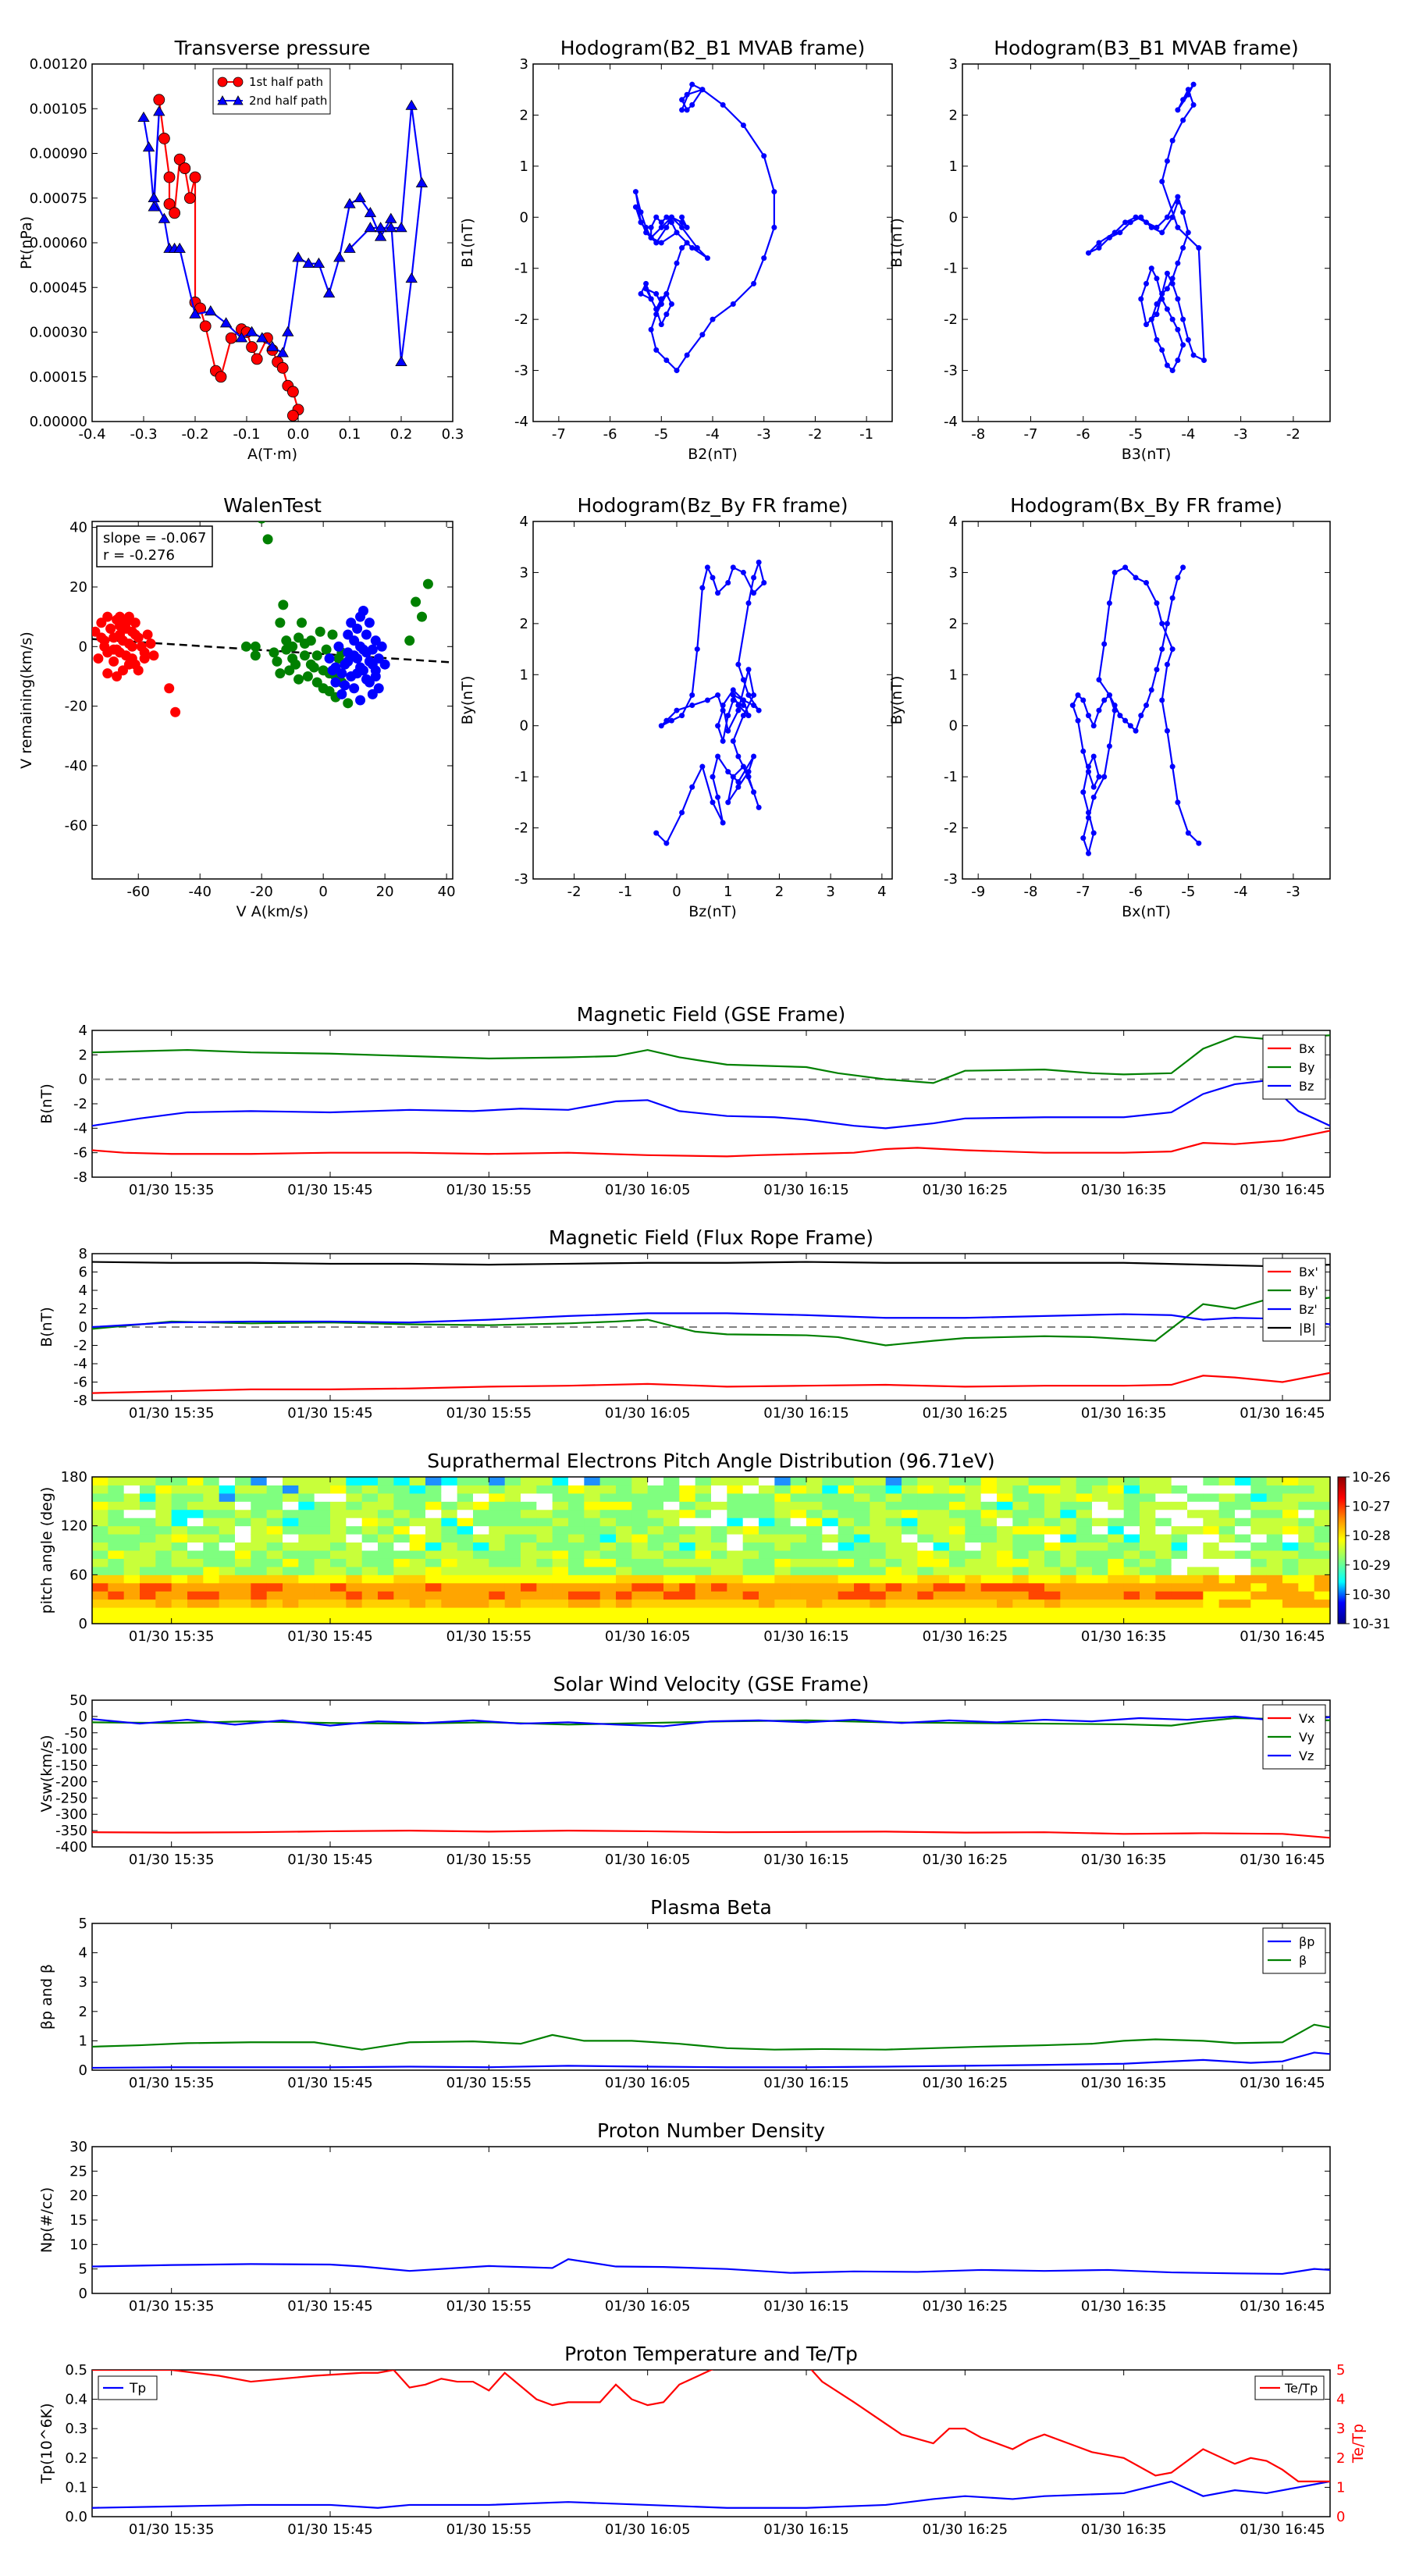 This screenshot has width=1405, height=2576. I want to click on y-tick-label: -40, so click(76, 766).